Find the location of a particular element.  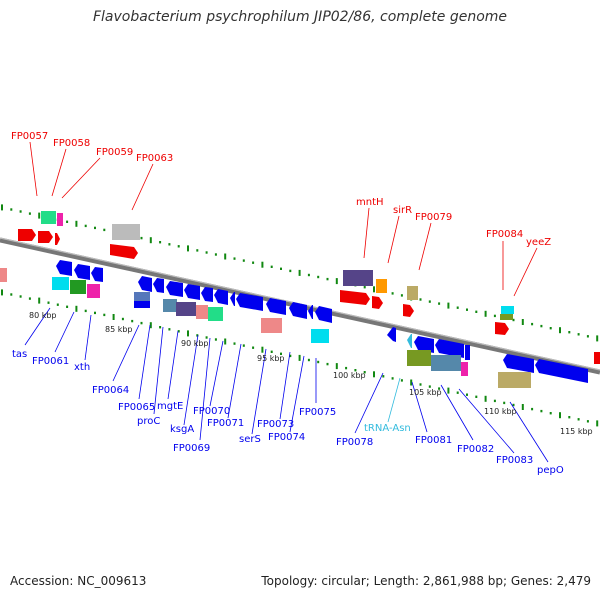

scale-label: 105 kbp is located at coordinates (425, 392).